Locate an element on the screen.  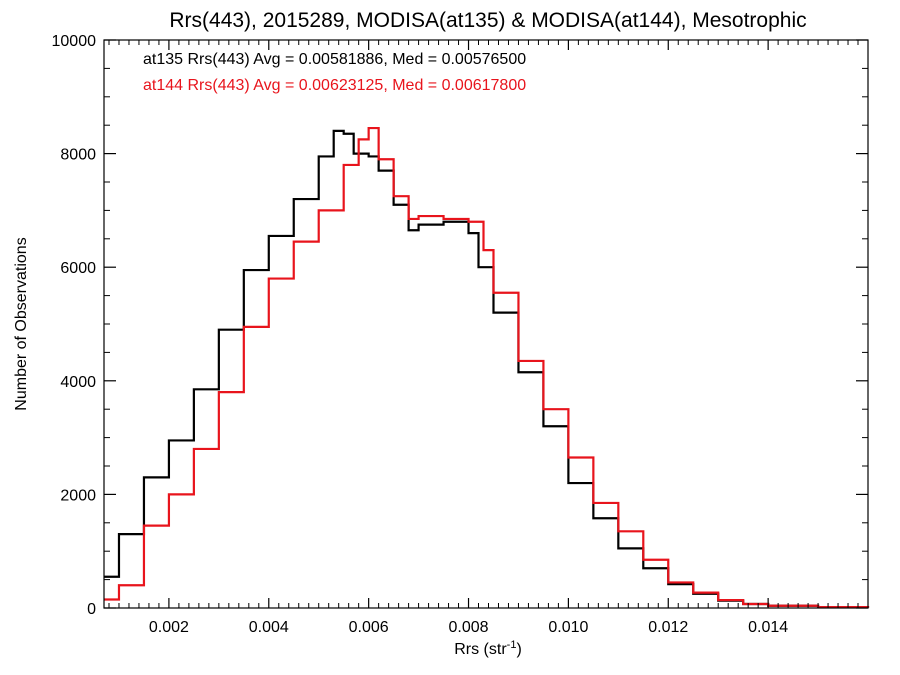
y-tick-label: 10000 is located at coordinates (74, 41).